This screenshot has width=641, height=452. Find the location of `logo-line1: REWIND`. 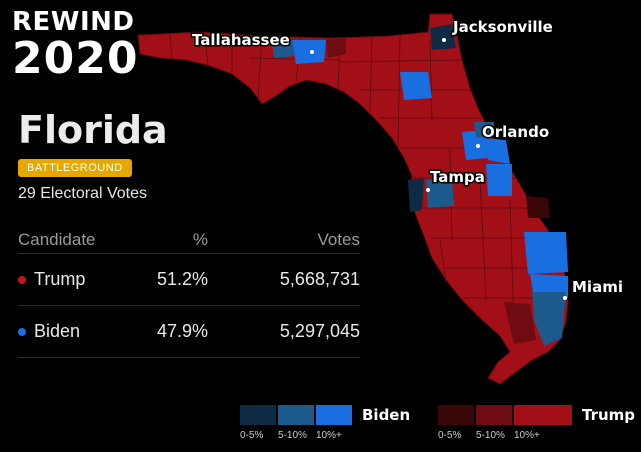

logo-line1: REWIND is located at coordinates (73, 22).